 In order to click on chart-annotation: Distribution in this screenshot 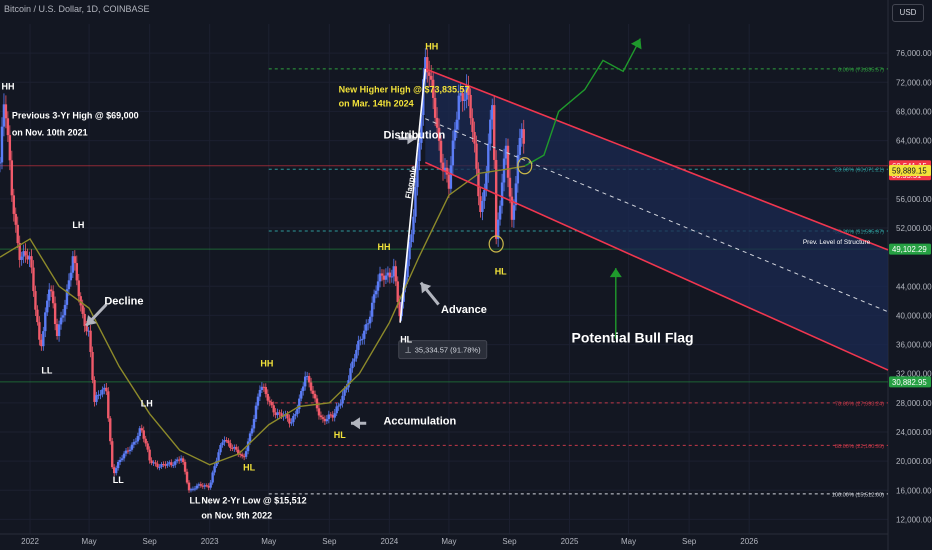, I will do `click(414, 135)`.